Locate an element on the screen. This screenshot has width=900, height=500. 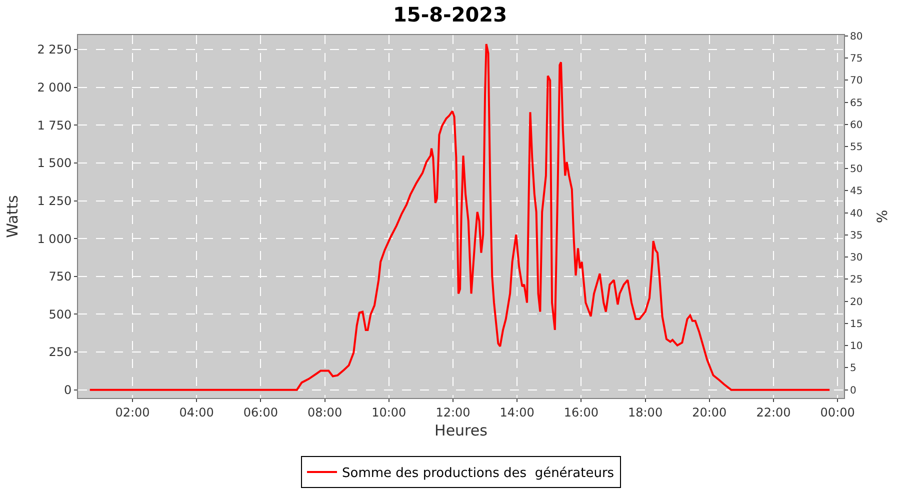
x-tick-label: 08:00 is located at coordinates (324, 412).